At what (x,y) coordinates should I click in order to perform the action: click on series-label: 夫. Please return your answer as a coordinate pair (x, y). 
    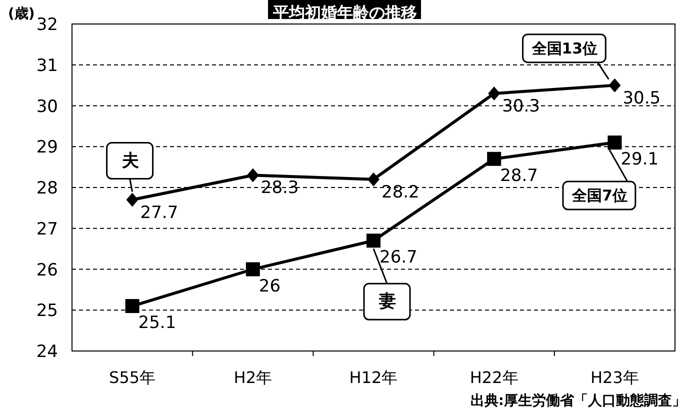
    Looking at the image, I should click on (129, 160).